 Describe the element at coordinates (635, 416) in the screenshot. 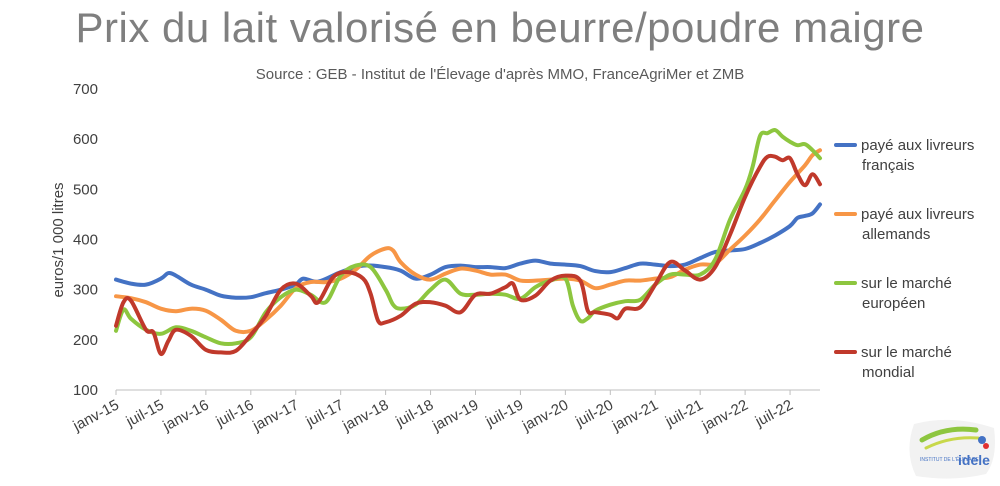

I see `x-tick-label: janv-21` at that location.